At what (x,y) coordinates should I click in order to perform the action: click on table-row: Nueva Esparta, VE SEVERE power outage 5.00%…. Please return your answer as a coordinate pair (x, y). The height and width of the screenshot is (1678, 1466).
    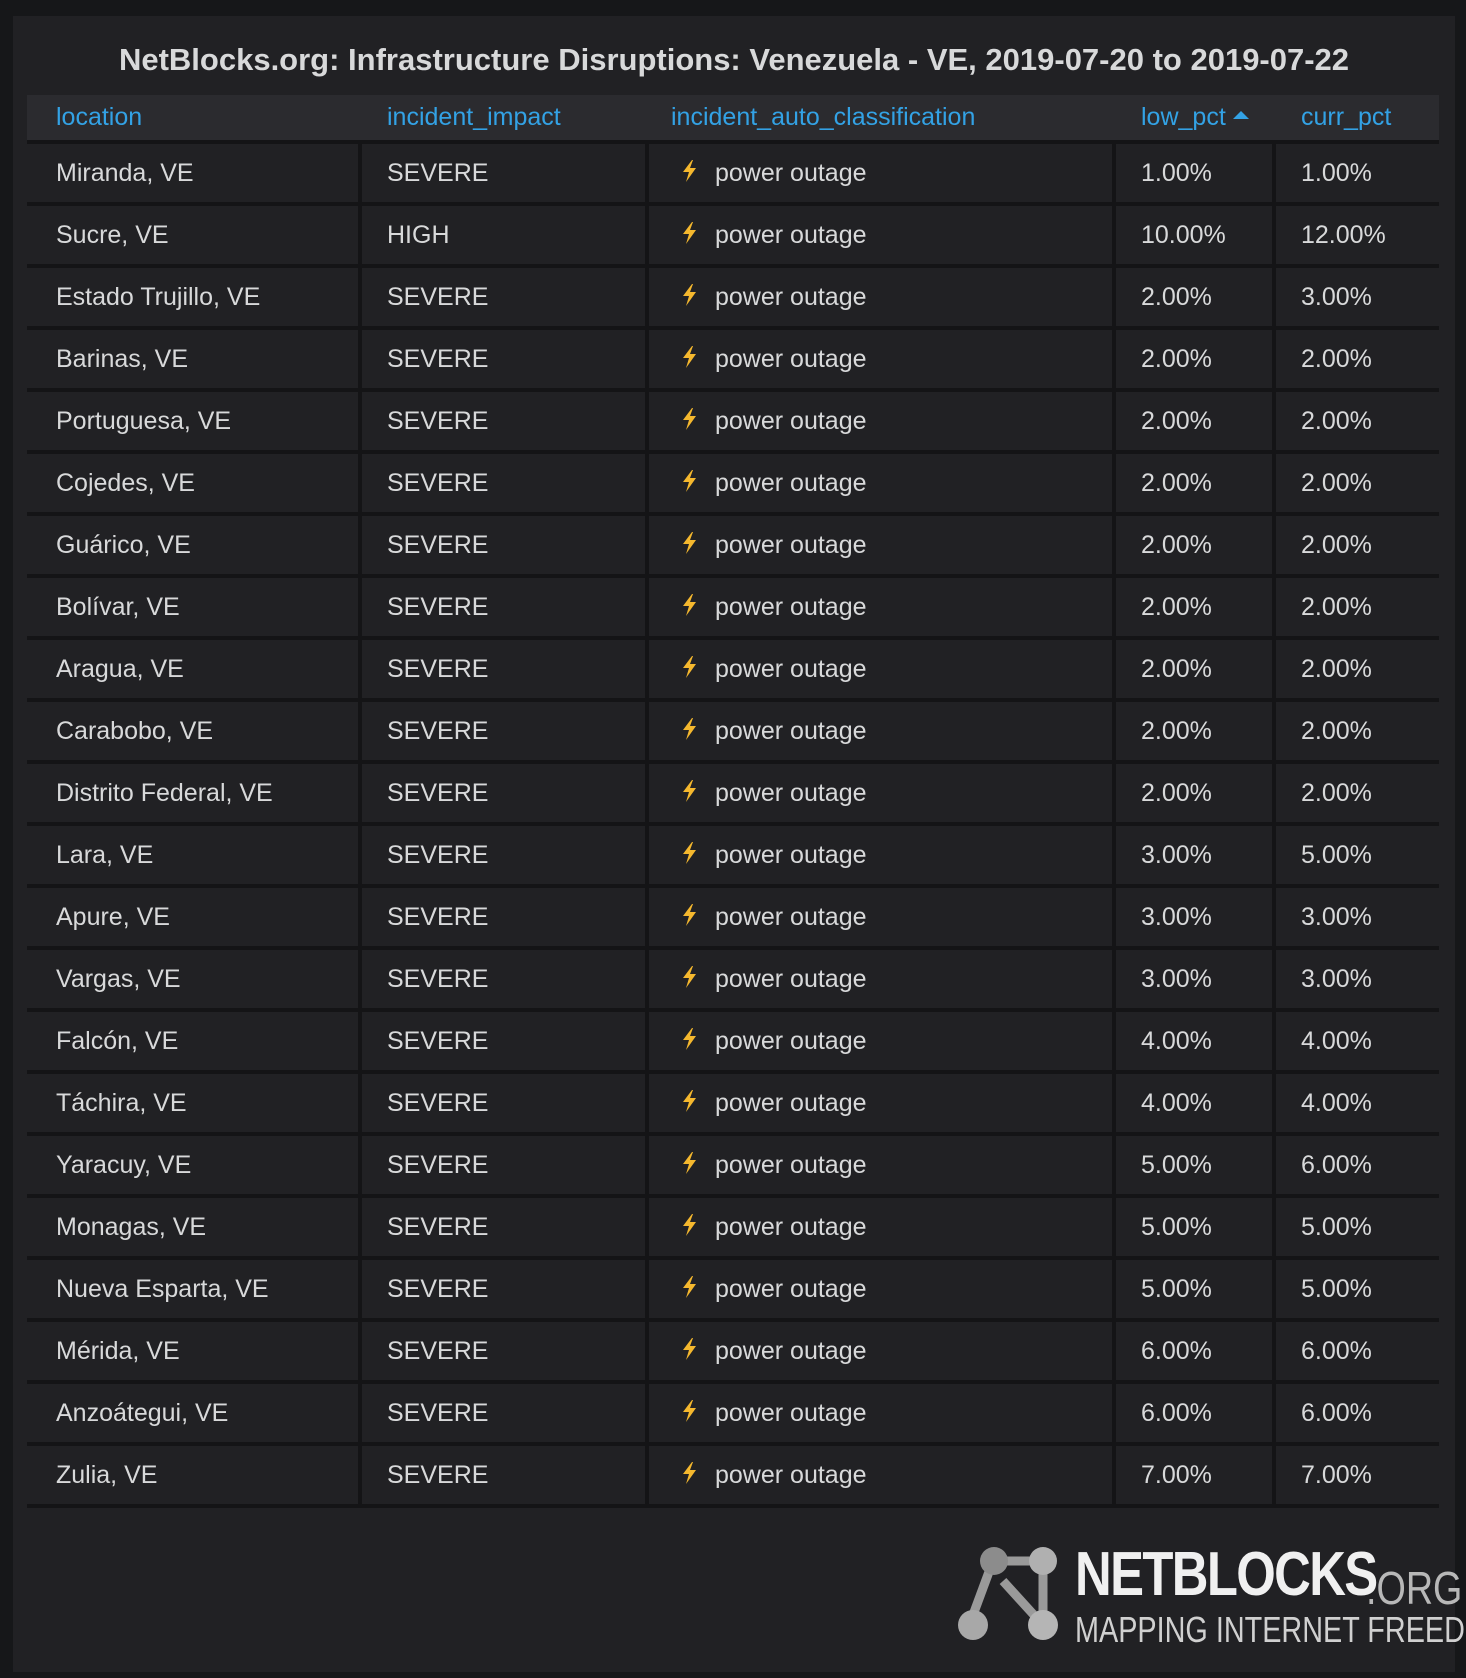
    Looking at the image, I should click on (733, 1291).